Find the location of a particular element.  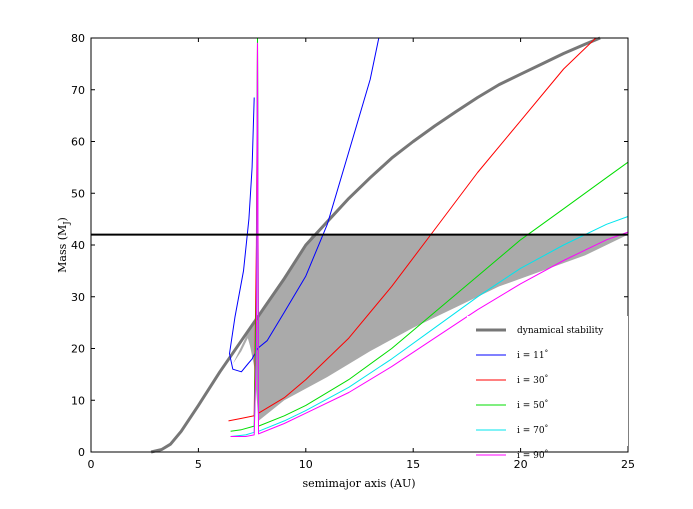

y-axis-label-main: Mass (M is located at coordinates (62, 249).